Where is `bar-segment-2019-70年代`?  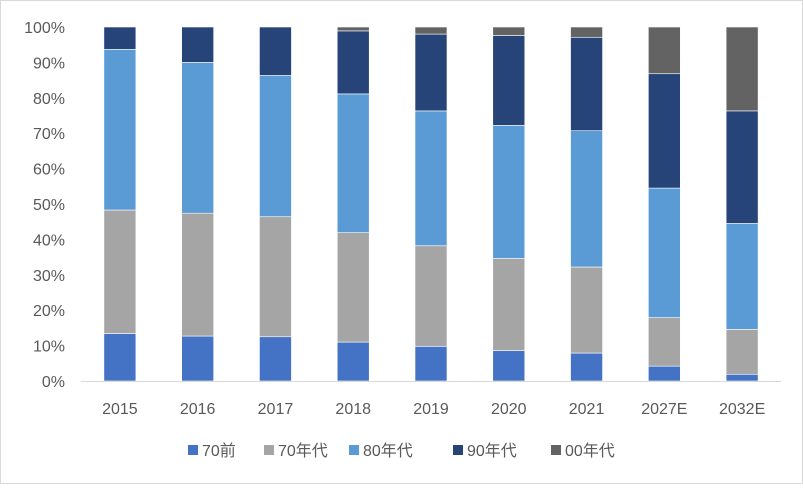
bar-segment-2019-70年代 is located at coordinates (431, 296).